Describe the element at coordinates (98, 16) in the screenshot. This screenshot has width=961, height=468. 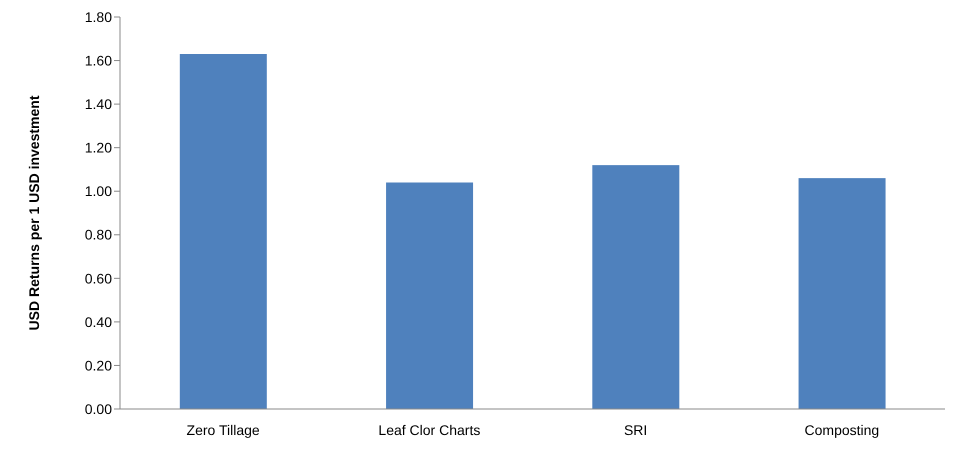
I see `y-tick-label: 1.80` at that location.